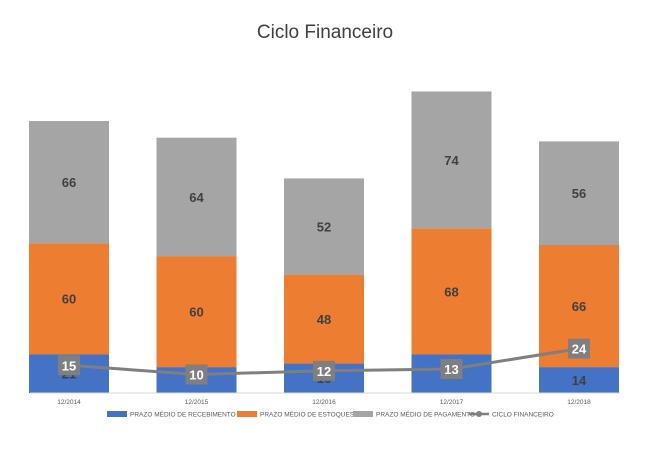 Image resolution: width=650 pixels, height=449 pixels. I want to click on x-tick-label: 12/2014, so click(69, 402).